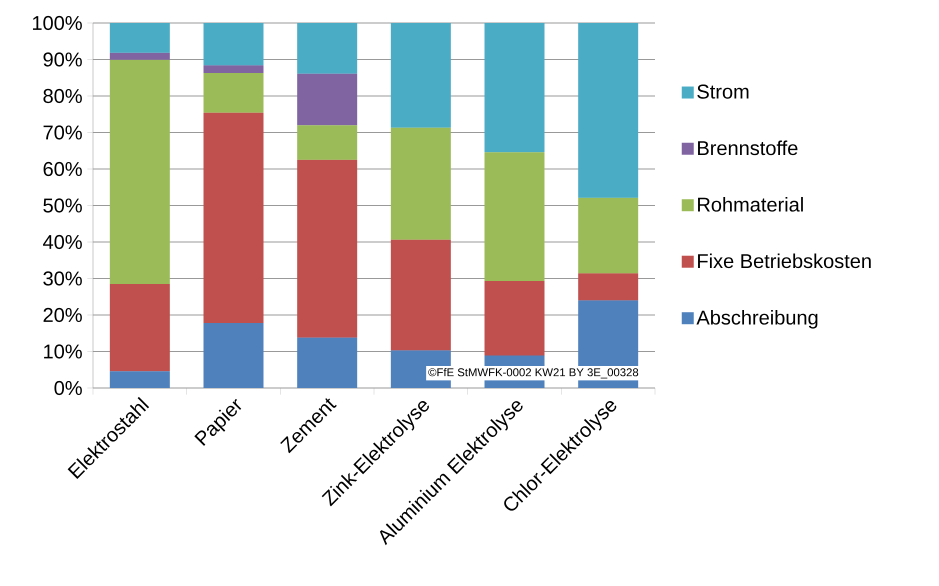  I want to click on legend-label: Abschreibung, so click(757, 319).